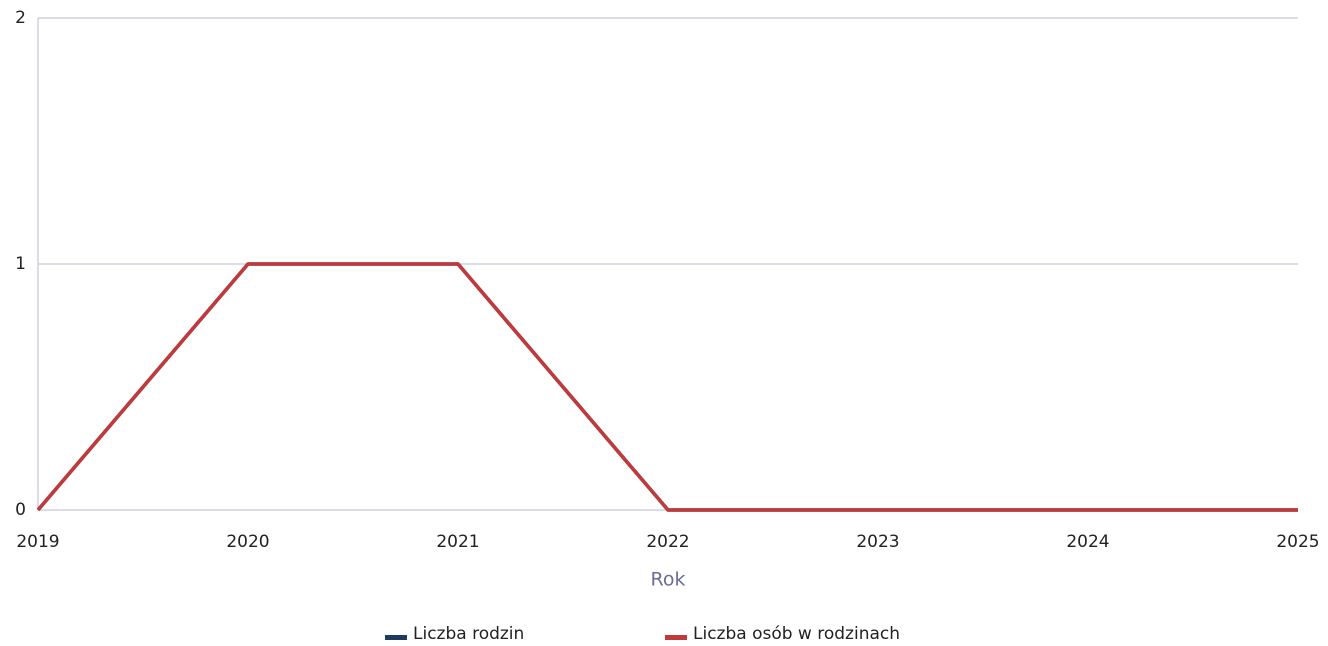 The image size is (1328, 646). Describe the element at coordinates (37, 542) in the screenshot. I see `x-tick-label: 2019` at that location.